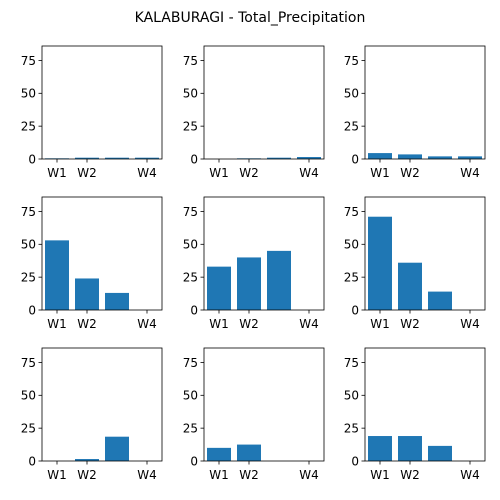 The height and width of the screenshot is (500, 500). I want to click on subplot-4: 0 25 50 75 W1 W2 W4, so click(92, 263).